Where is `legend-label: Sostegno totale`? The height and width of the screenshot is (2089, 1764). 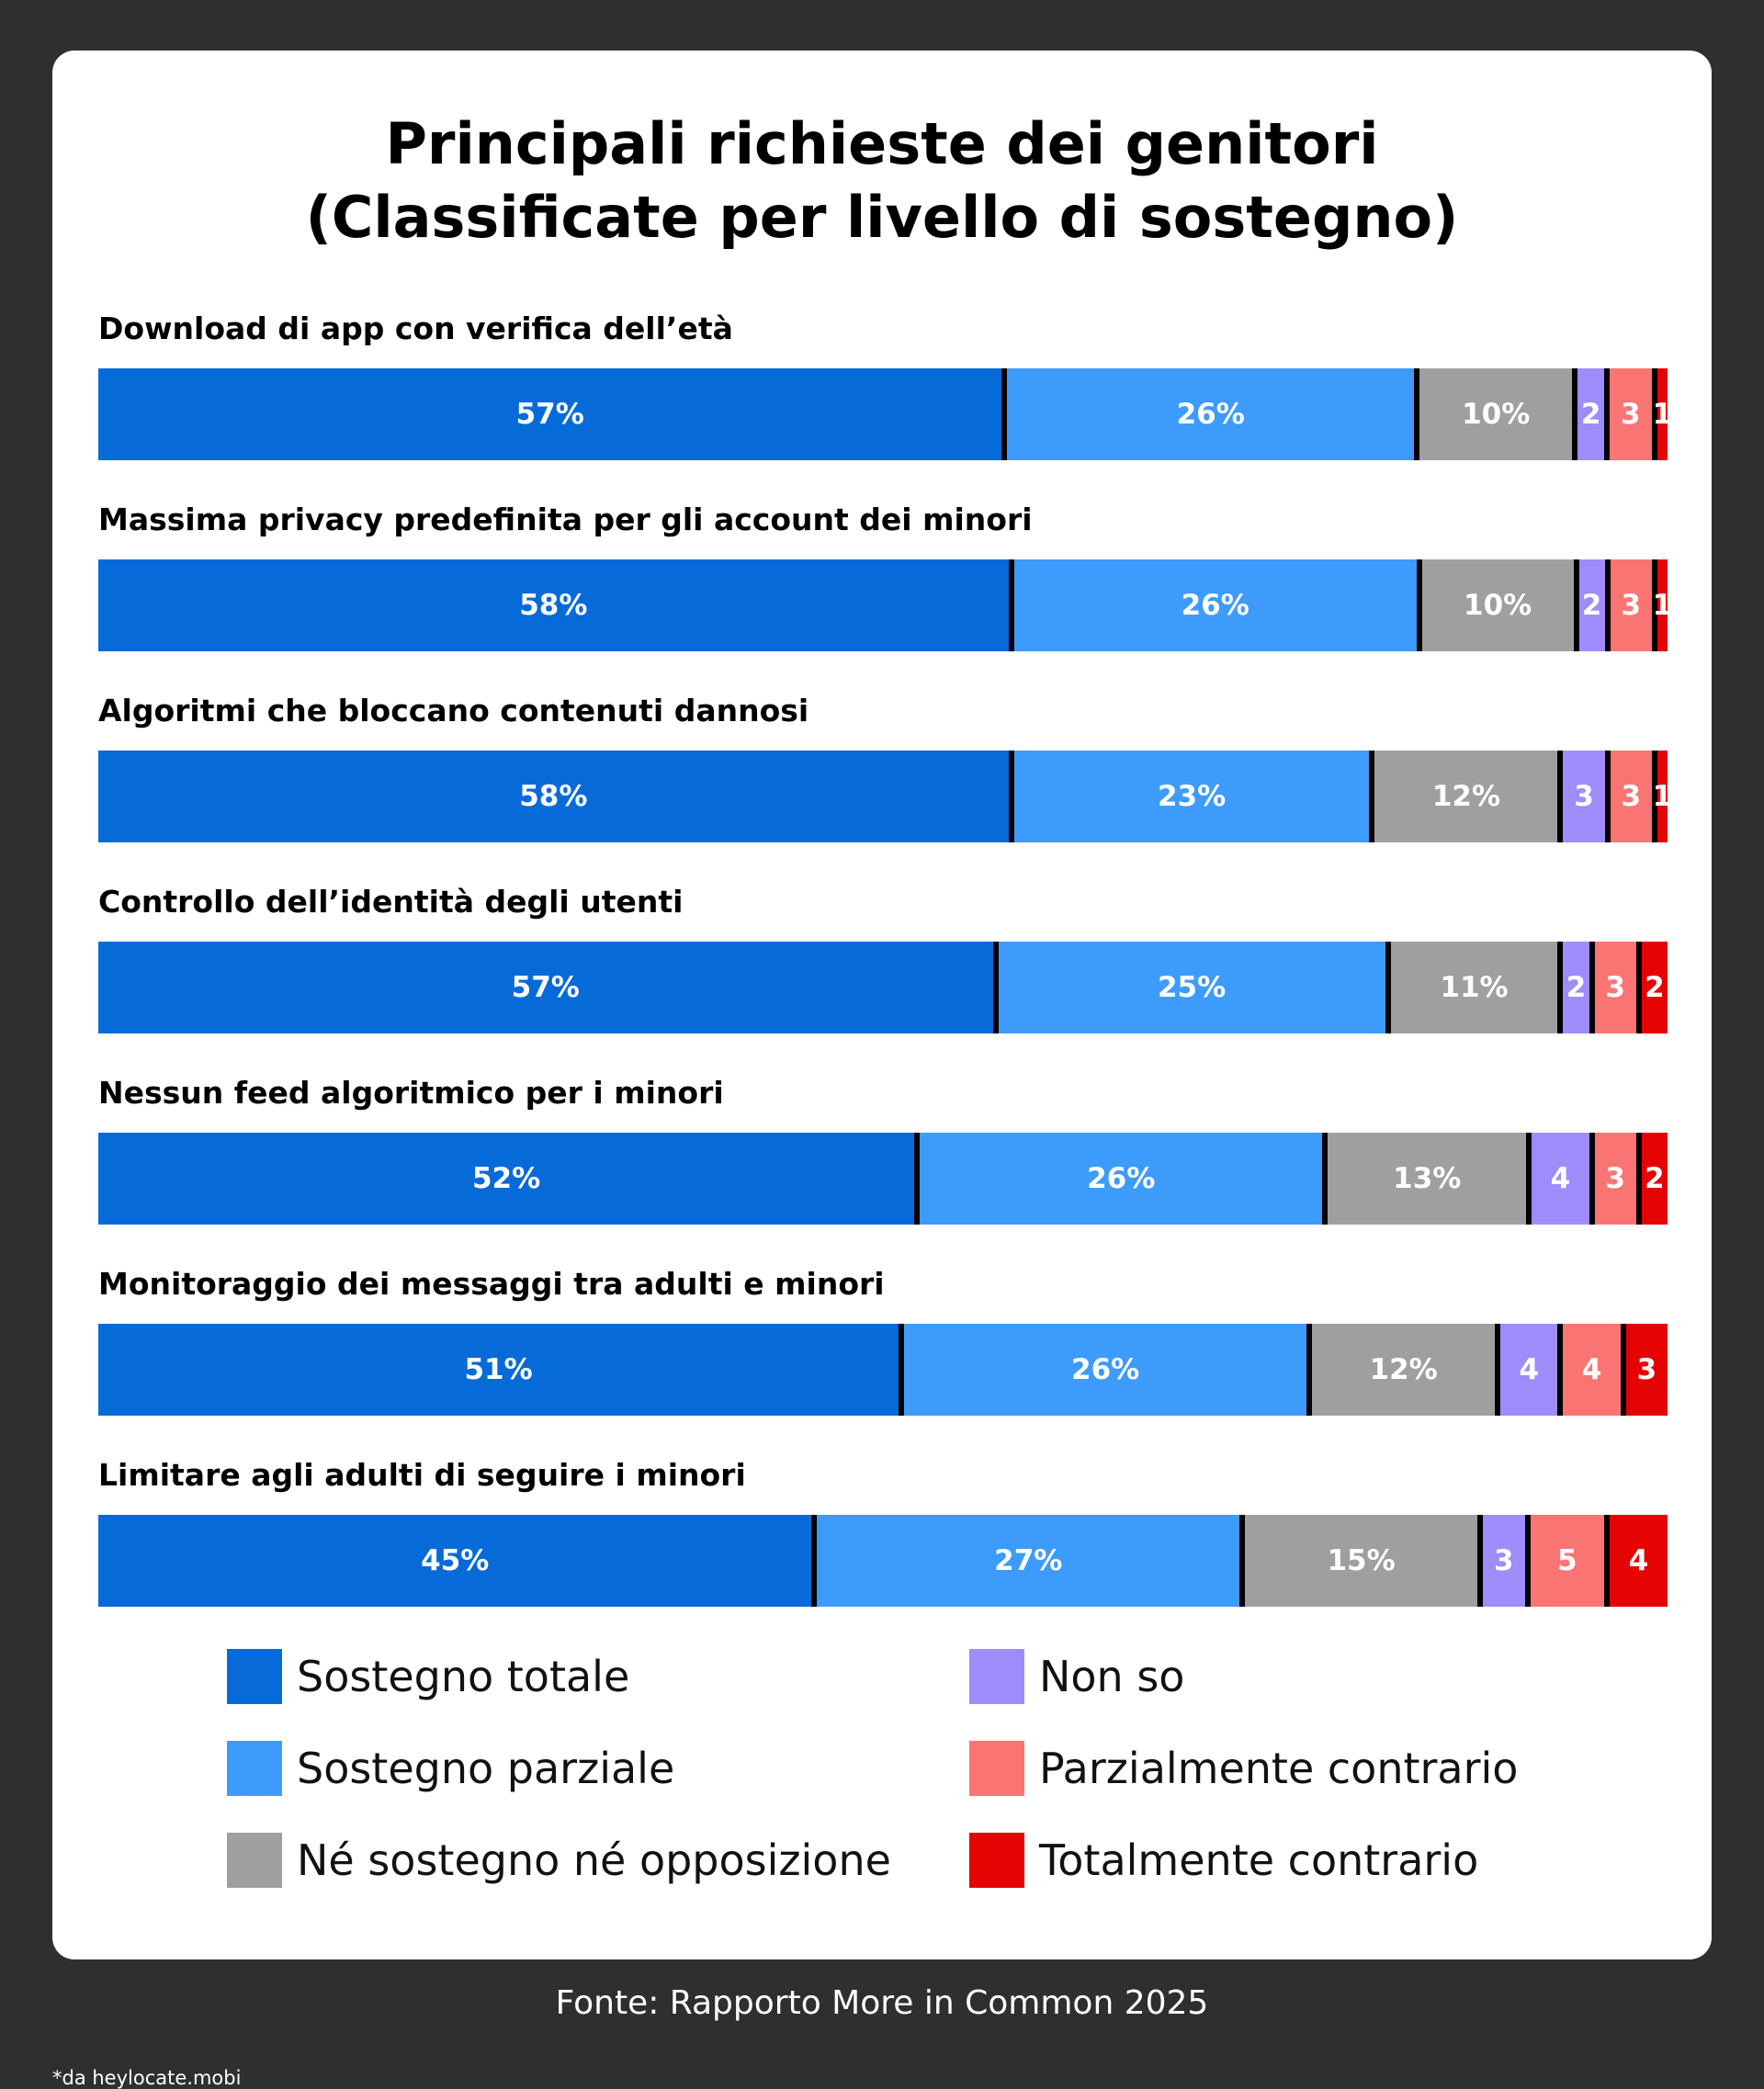 legend-label: Sostegno totale is located at coordinates (464, 1676).